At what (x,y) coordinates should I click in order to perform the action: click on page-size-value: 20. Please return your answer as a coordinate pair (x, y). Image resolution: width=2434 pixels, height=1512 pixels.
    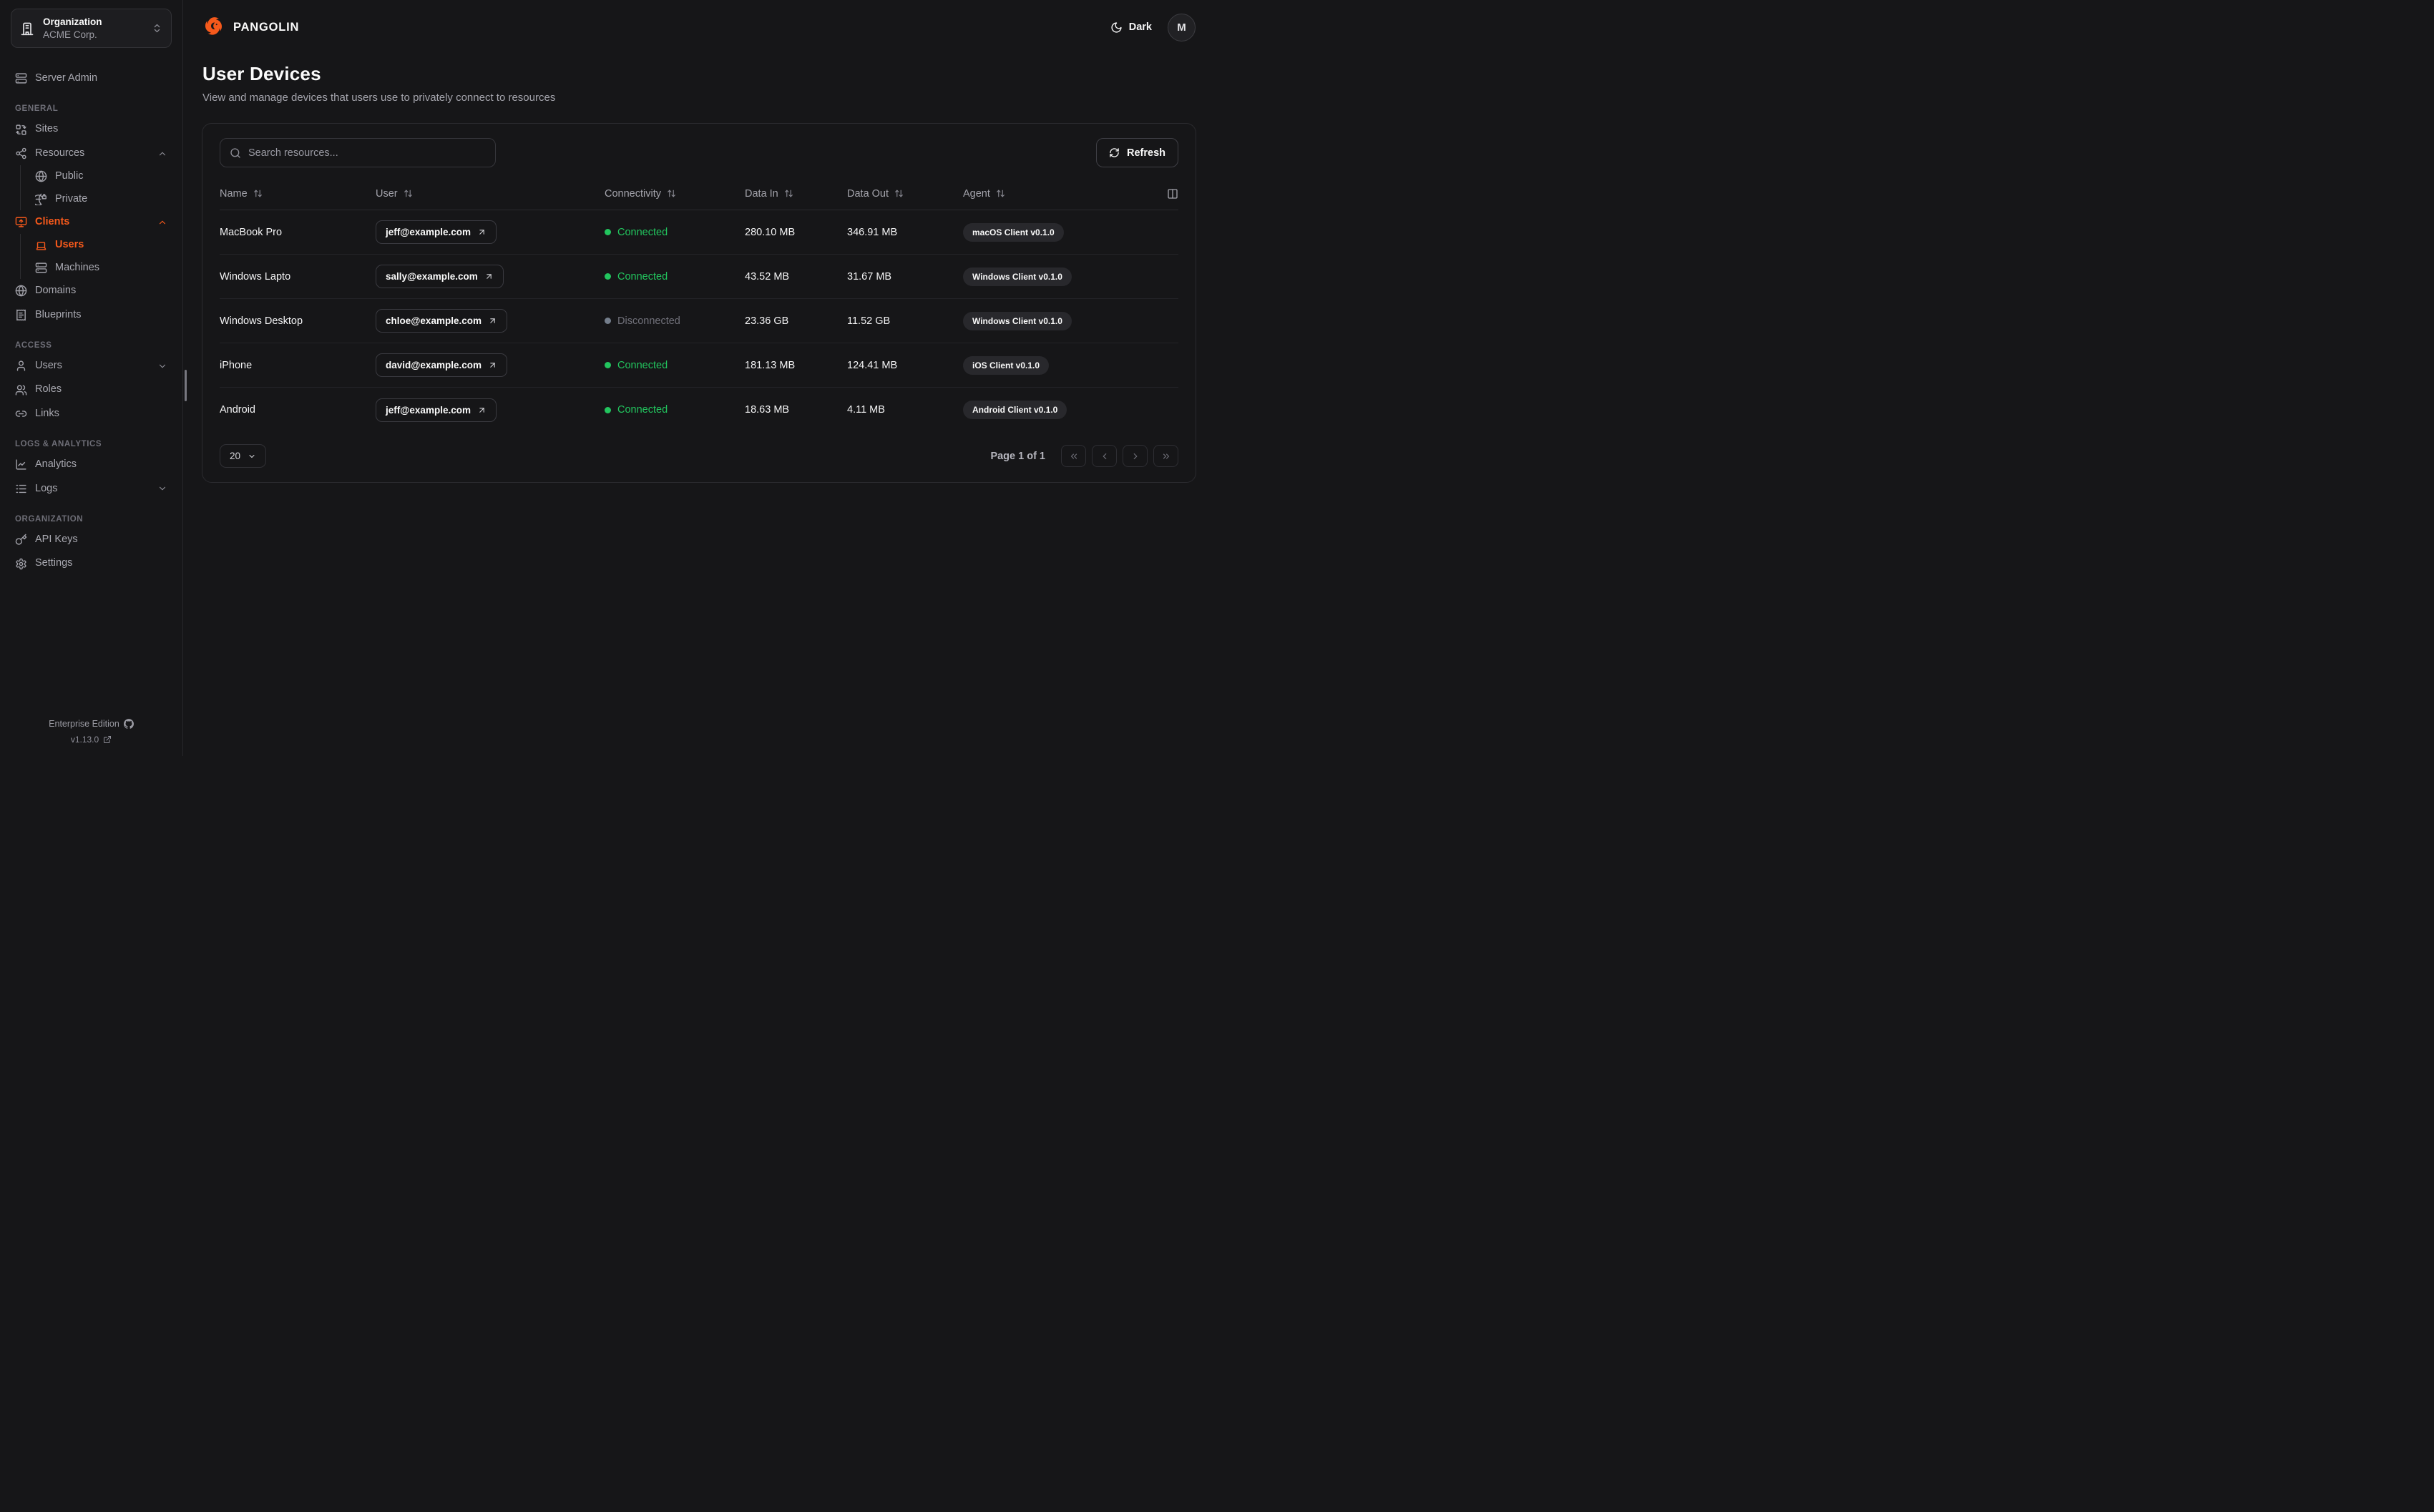
    Looking at the image, I should click on (235, 456).